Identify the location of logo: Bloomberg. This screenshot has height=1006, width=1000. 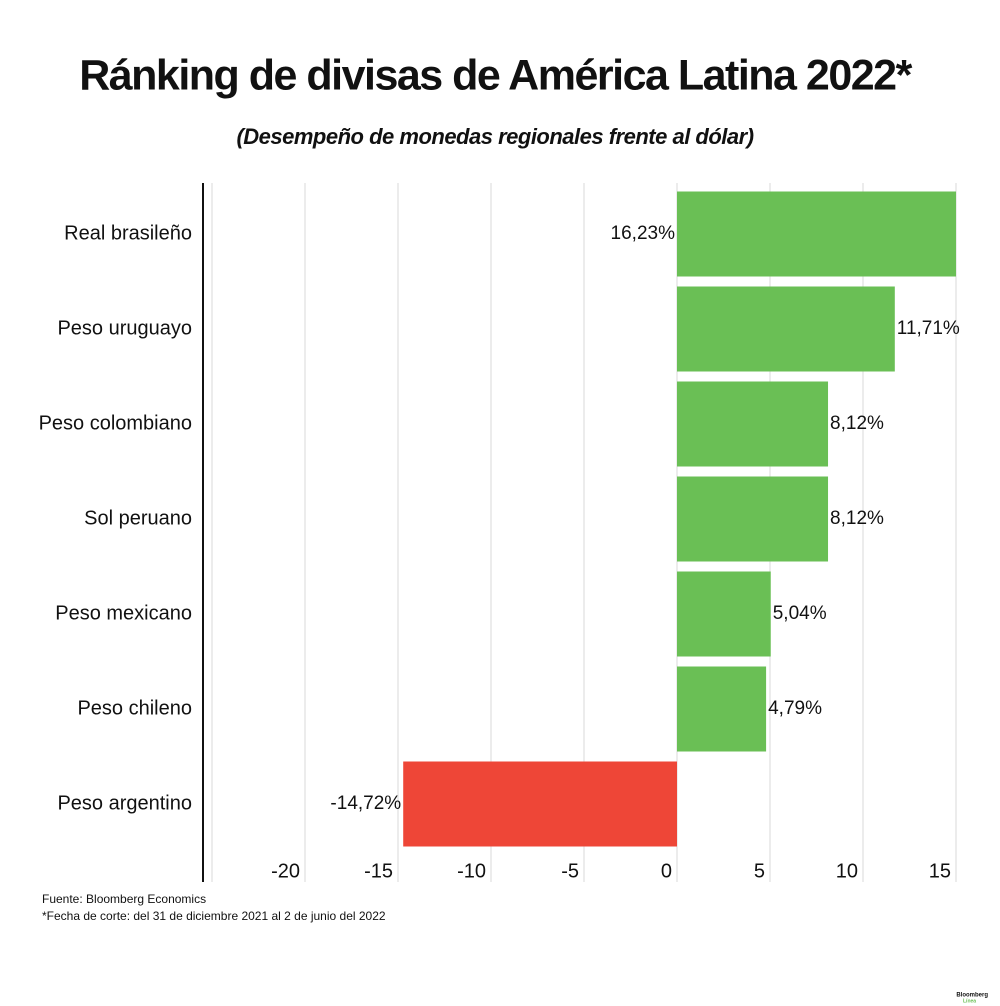
(972, 996).